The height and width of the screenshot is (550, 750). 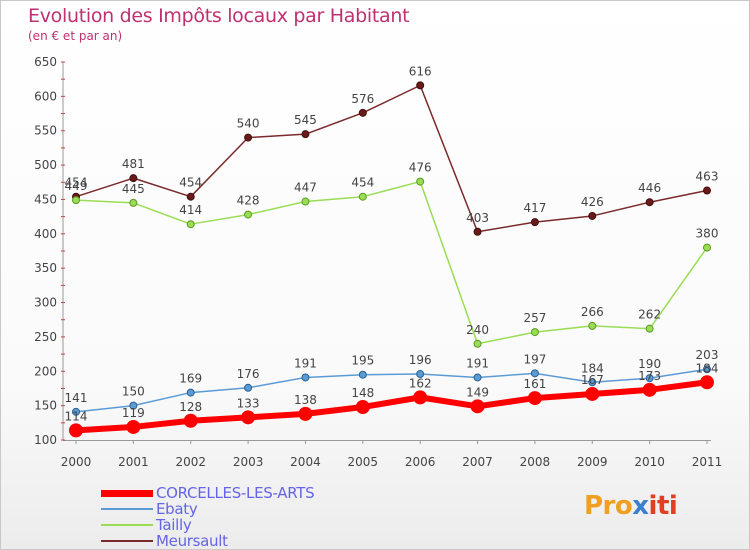 What do you see at coordinates (190, 462) in the screenshot?
I see `x-tick-label: 2002` at bounding box center [190, 462].